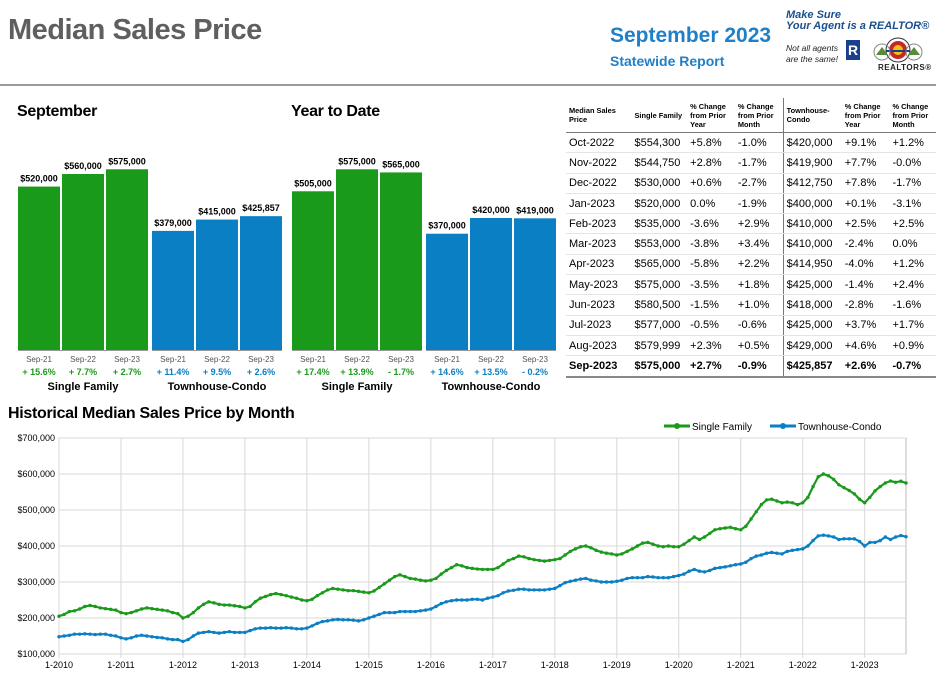 The image size is (936, 686). I want to click on table-cell: May-2023, so click(599, 285).